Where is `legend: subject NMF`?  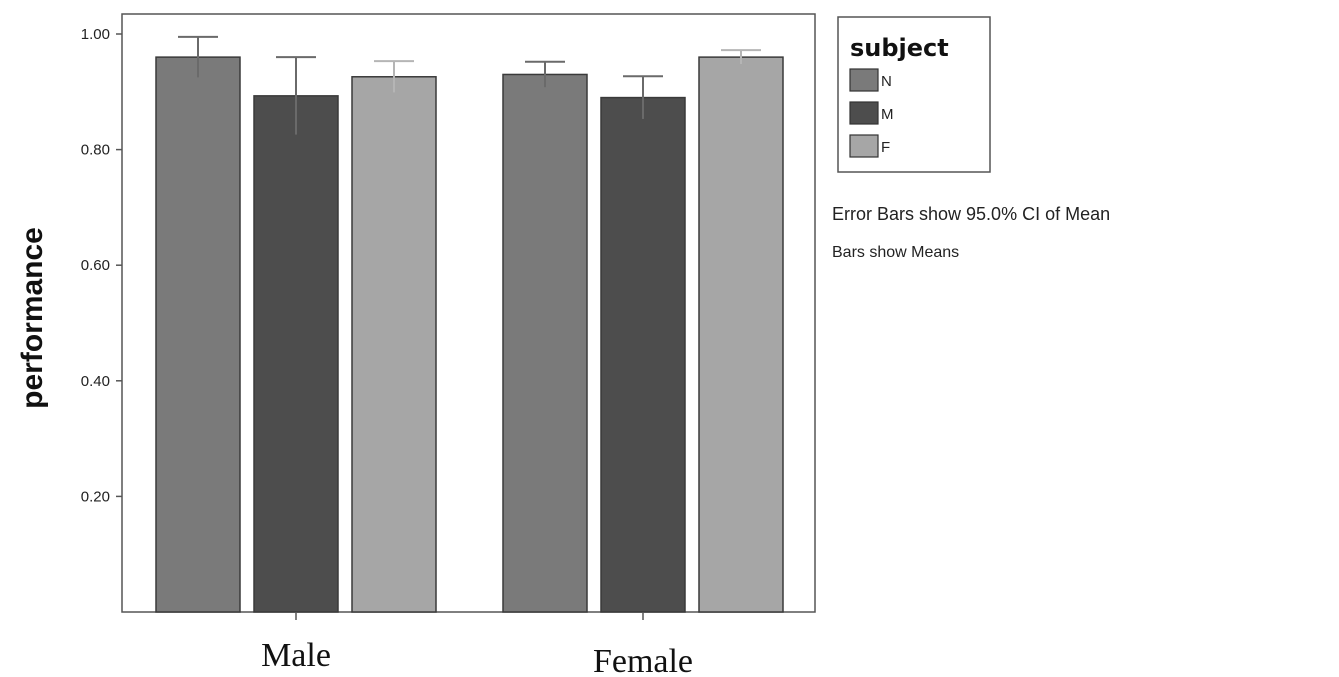 legend: subject NMF is located at coordinates (914, 94).